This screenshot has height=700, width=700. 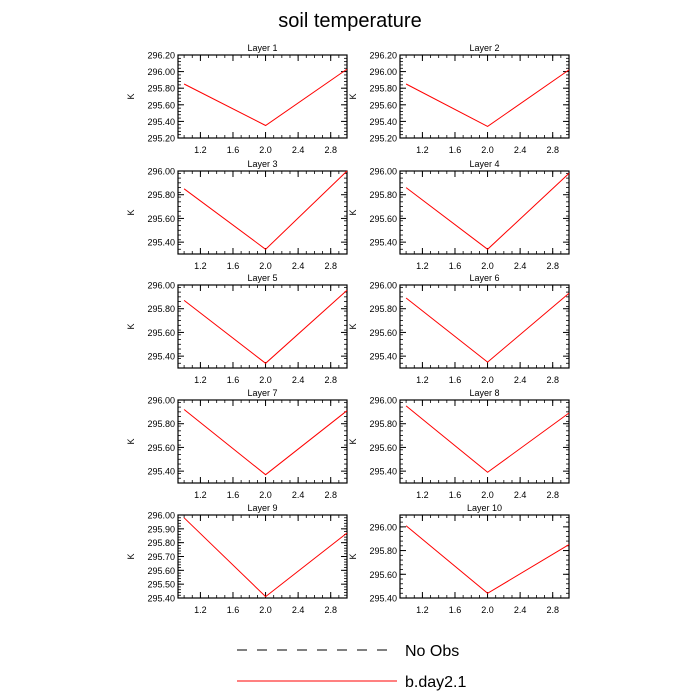 I want to click on panel-title: Layer 7, so click(x=262, y=393).